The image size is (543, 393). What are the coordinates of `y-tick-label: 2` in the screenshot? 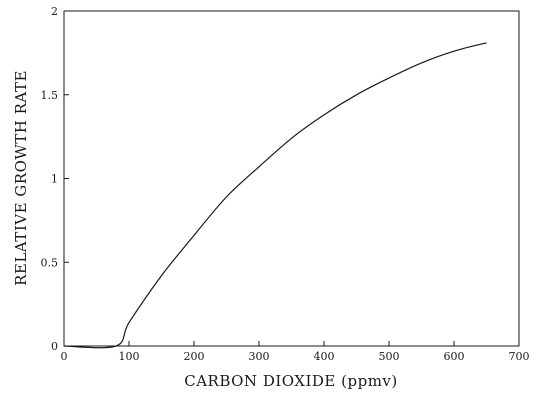 It's located at (54, 11).